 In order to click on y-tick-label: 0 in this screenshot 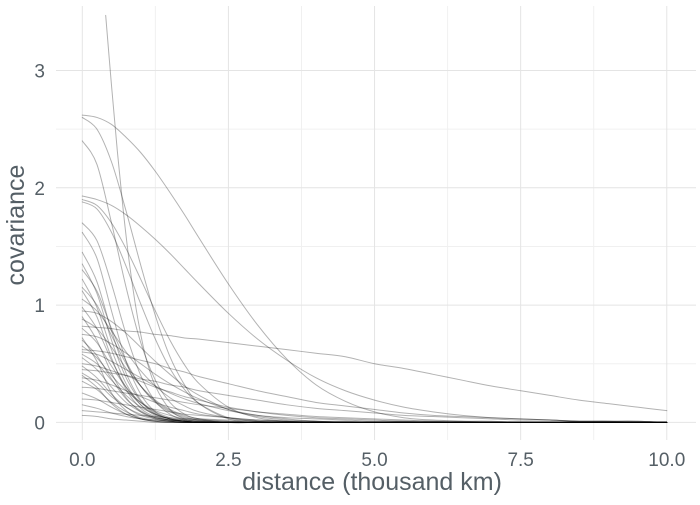, I will do `click(39, 423)`.